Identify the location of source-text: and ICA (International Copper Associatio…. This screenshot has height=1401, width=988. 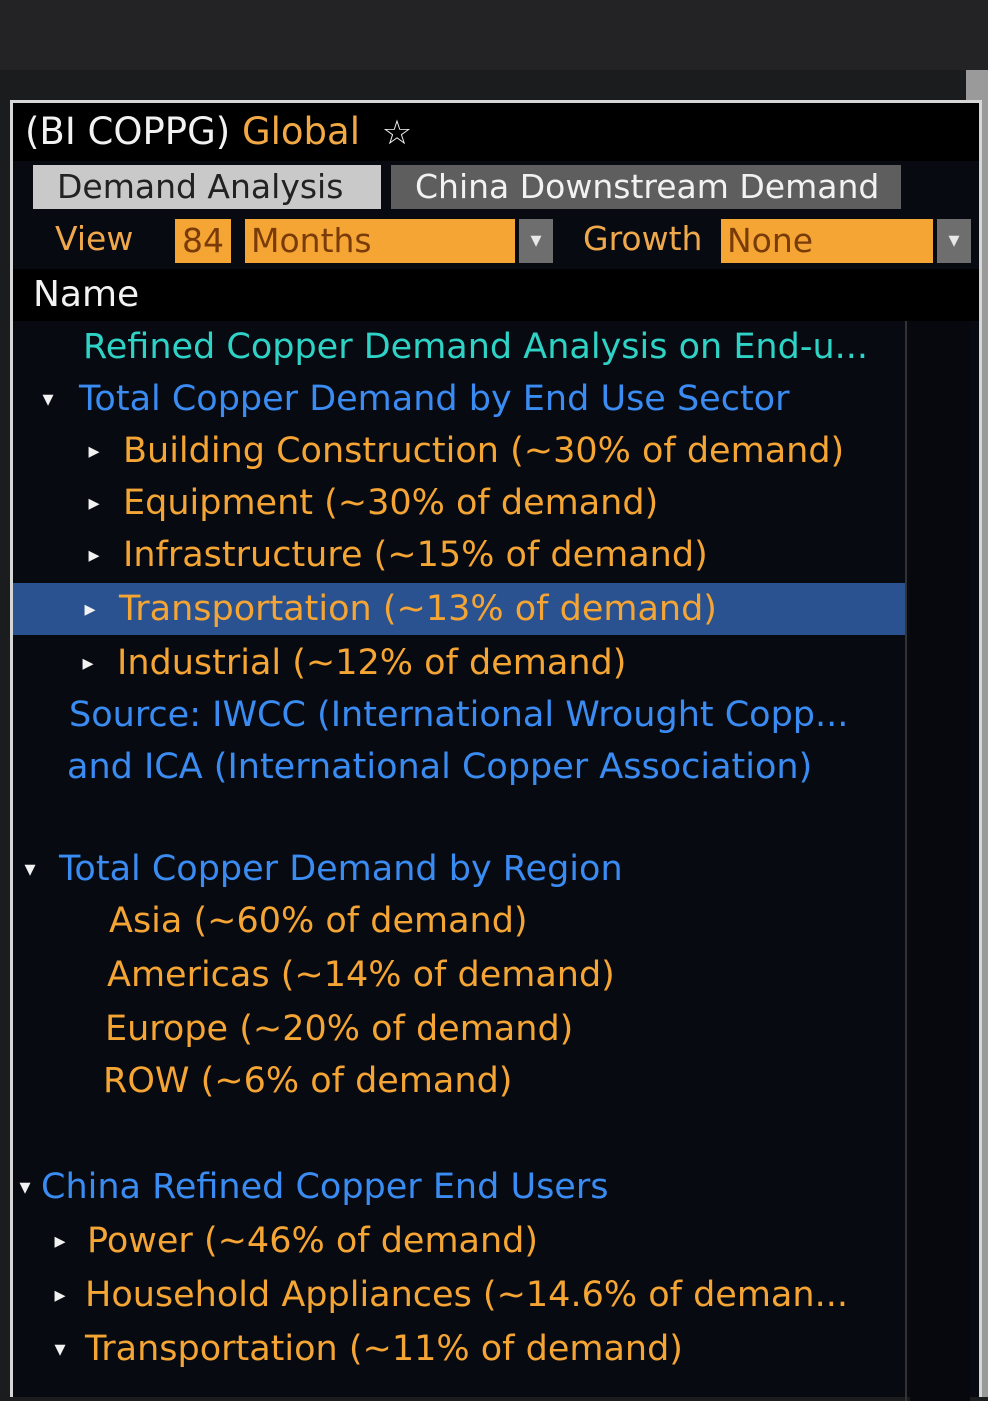
(440, 767).